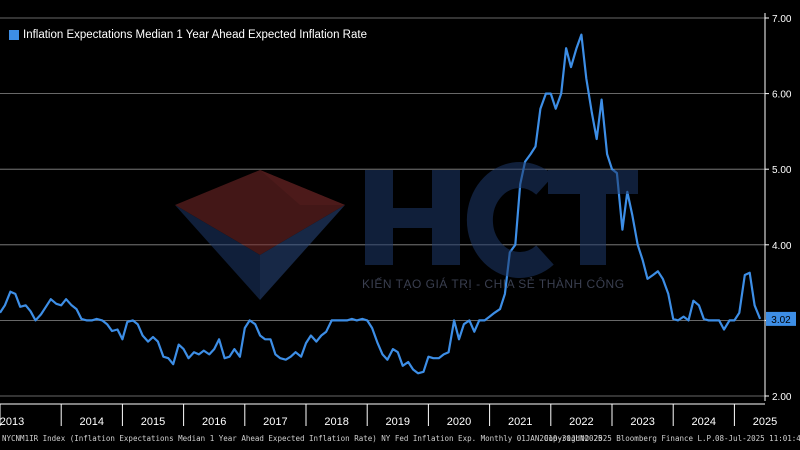 The image size is (800, 450). What do you see at coordinates (336, 422) in the screenshot?
I see `x-tick-label: 2018` at bounding box center [336, 422].